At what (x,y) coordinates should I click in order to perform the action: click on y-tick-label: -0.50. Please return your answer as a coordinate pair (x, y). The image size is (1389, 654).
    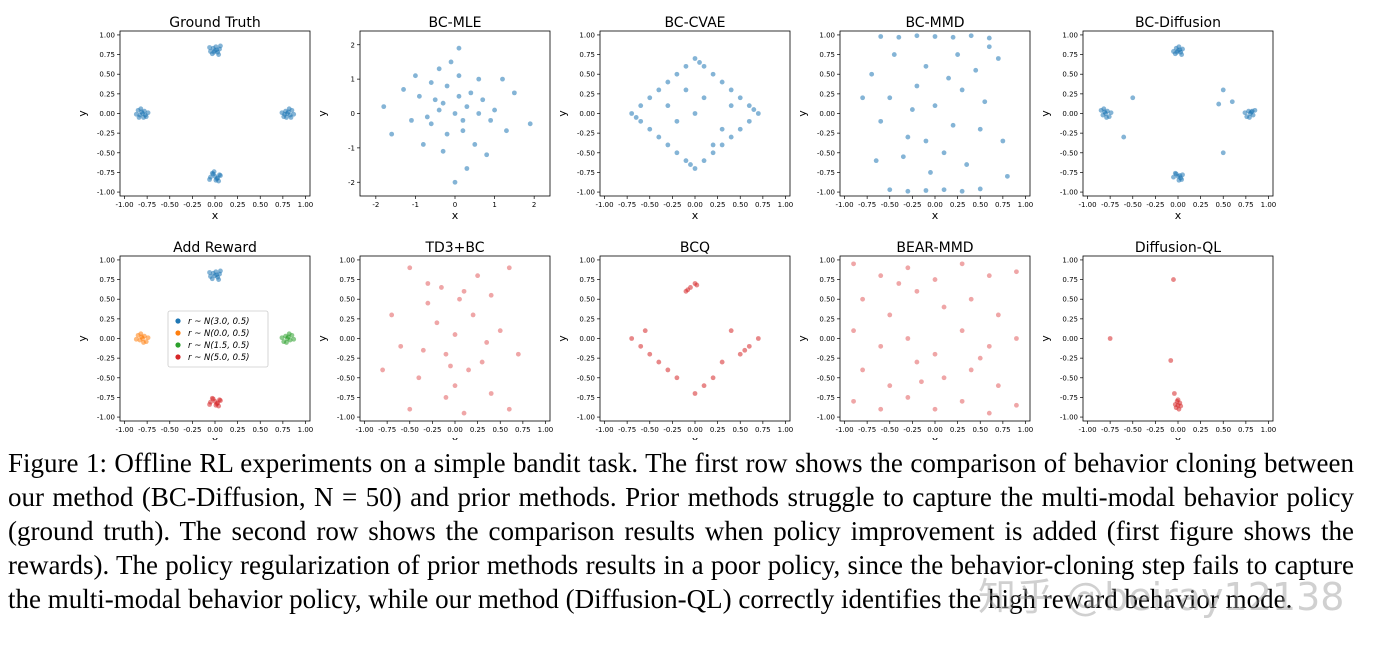
    Looking at the image, I should click on (1069, 378).